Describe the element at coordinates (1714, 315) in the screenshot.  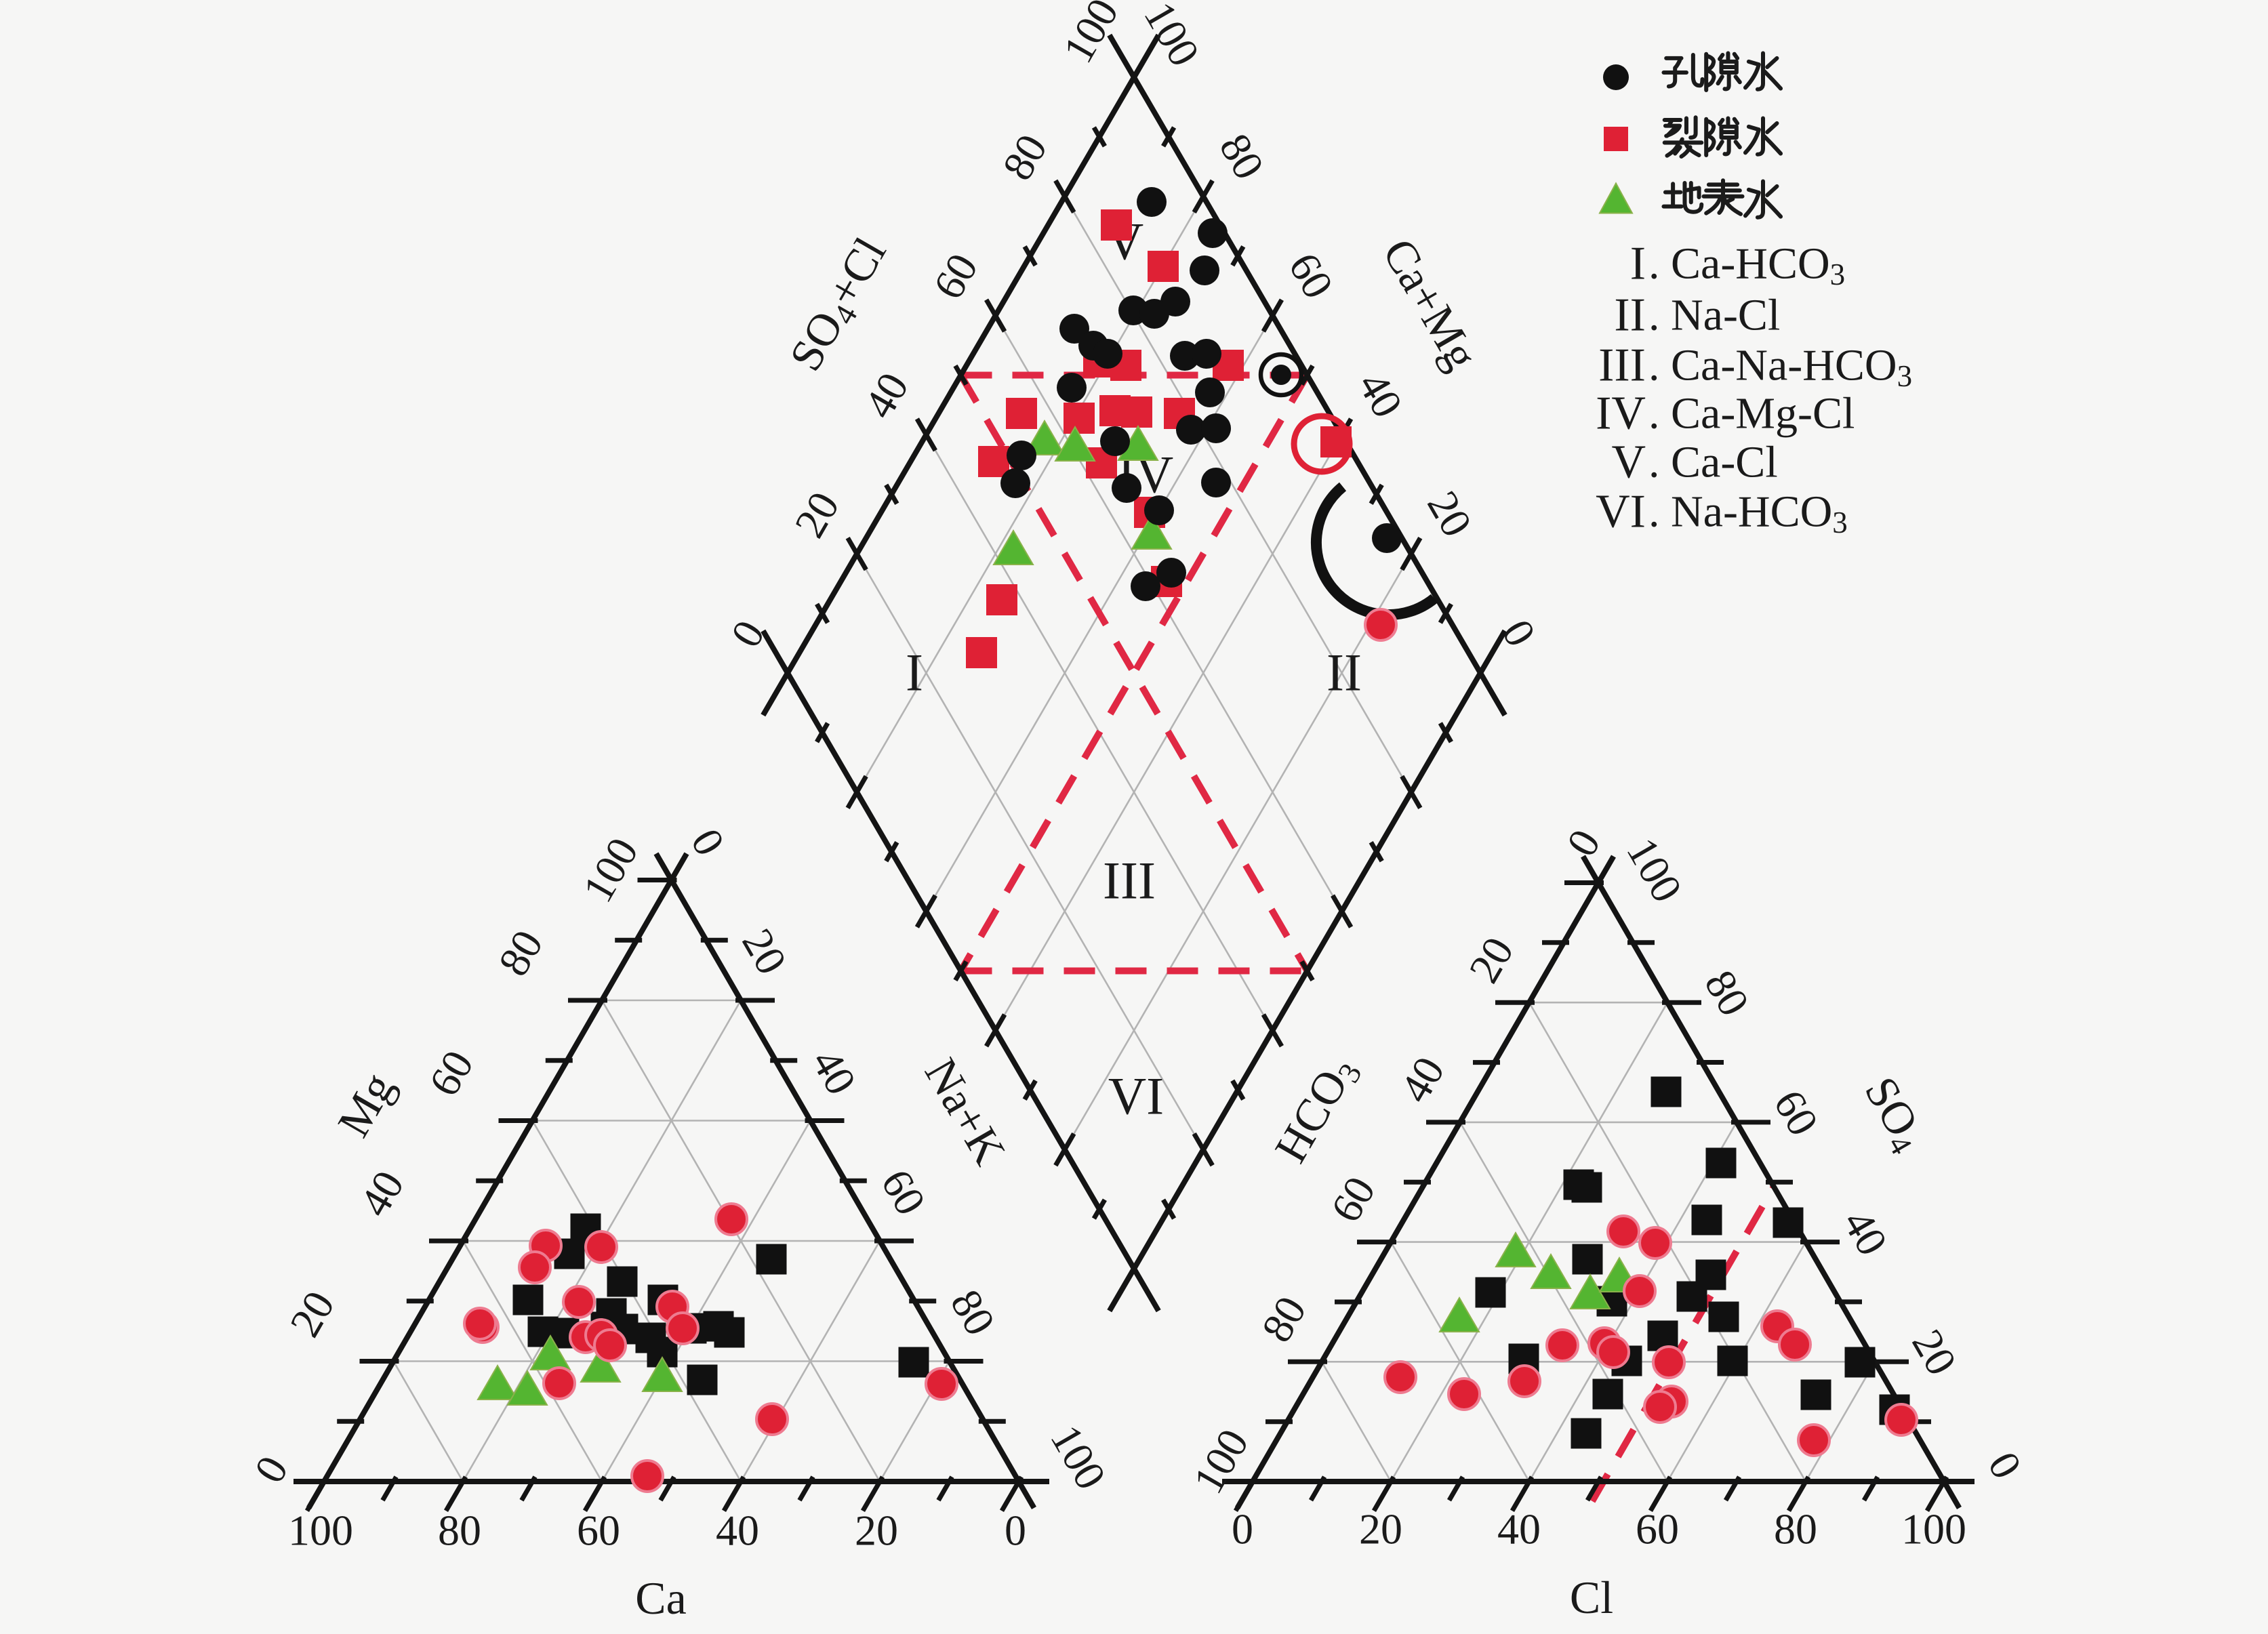
I see `svg-text: . Na-Cl` at that location.